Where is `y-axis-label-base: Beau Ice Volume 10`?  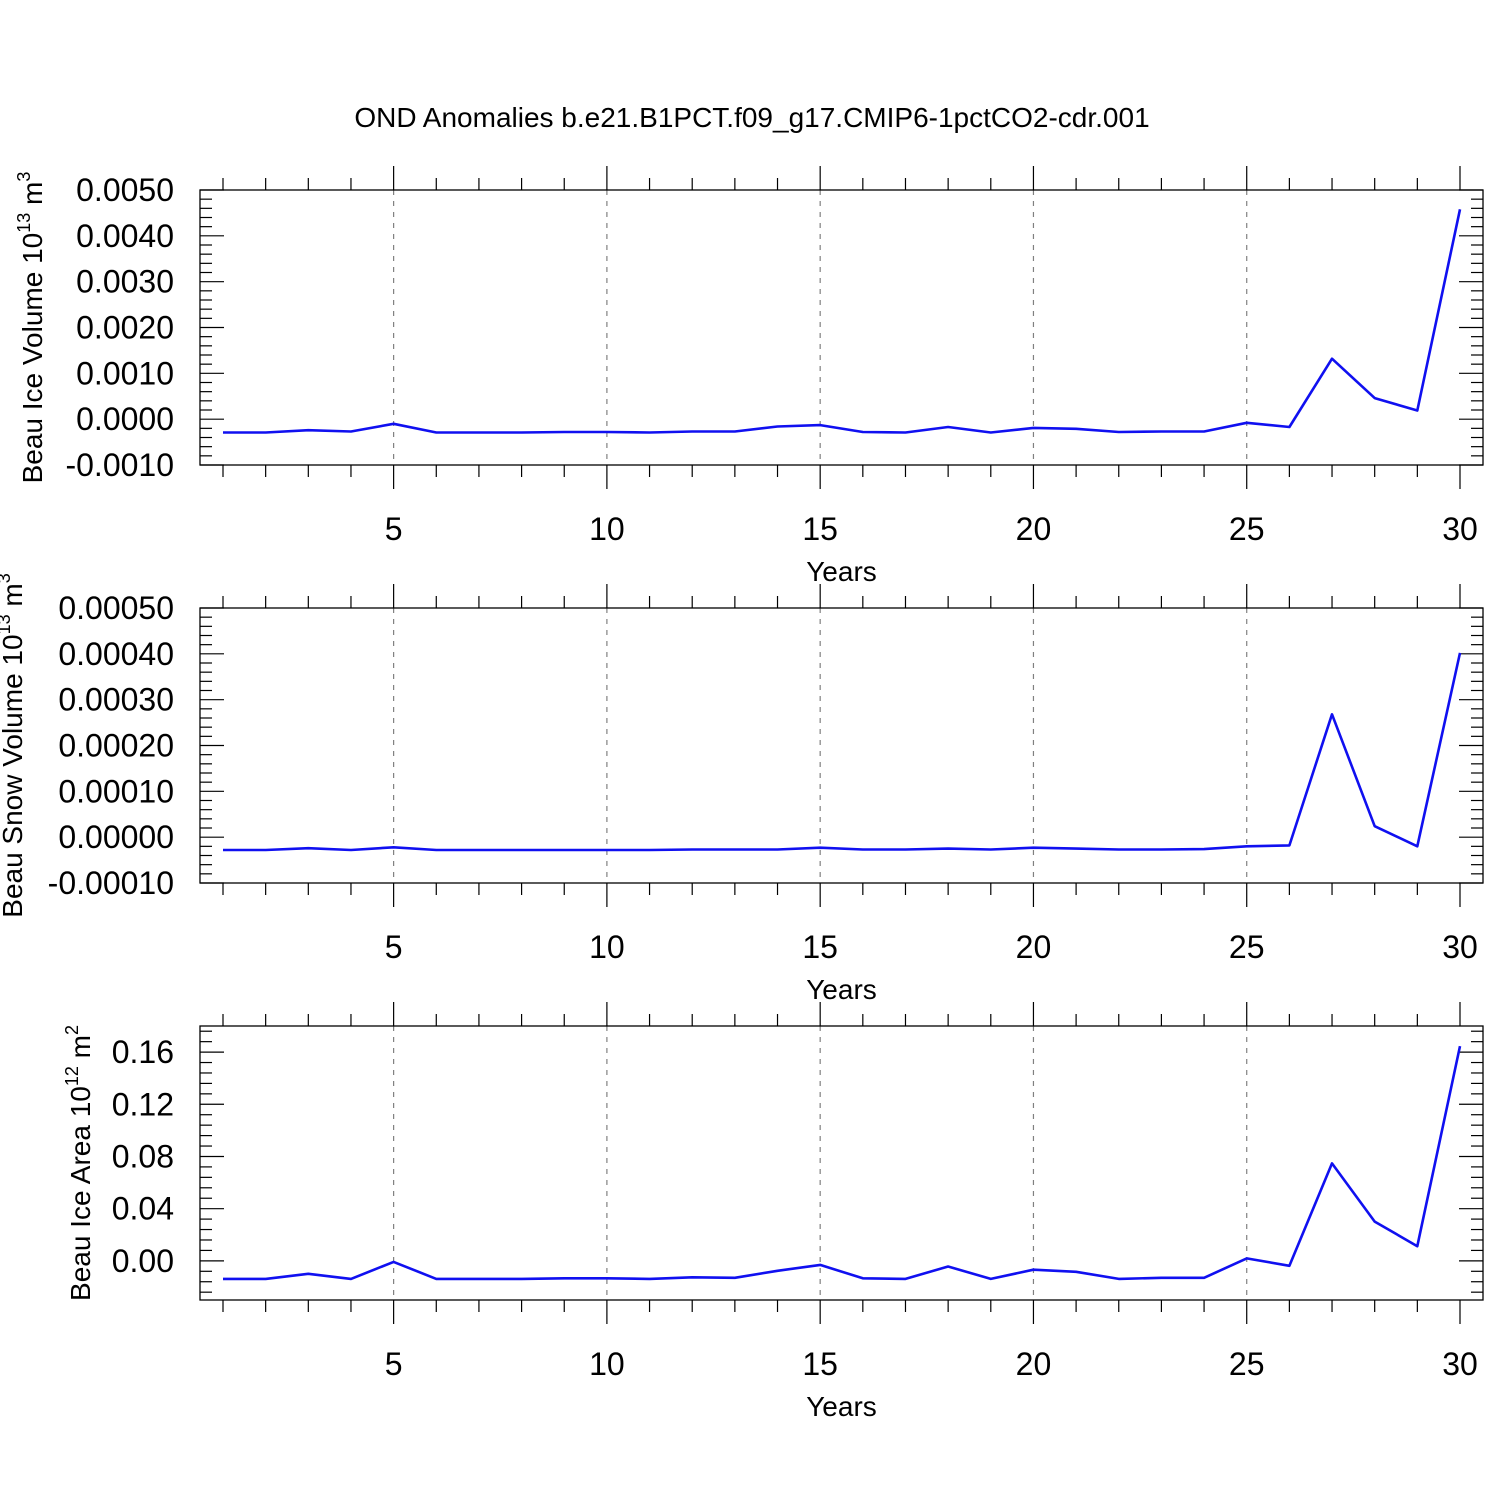 y-axis-label-base: Beau Ice Volume 10 is located at coordinates (32, 358).